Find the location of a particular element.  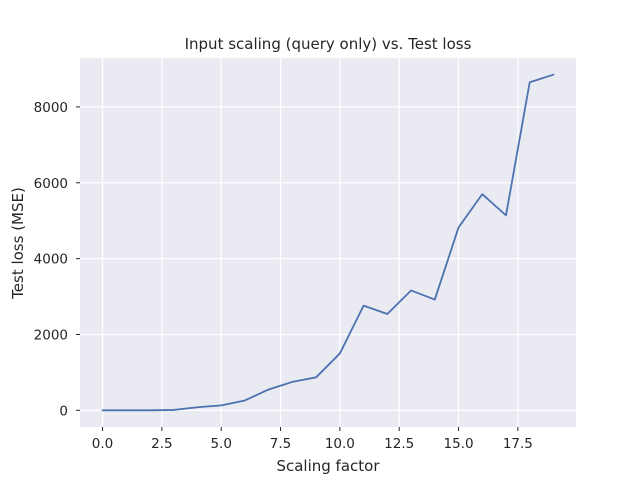

x-axis-label: Scaling factor is located at coordinates (328, 466).